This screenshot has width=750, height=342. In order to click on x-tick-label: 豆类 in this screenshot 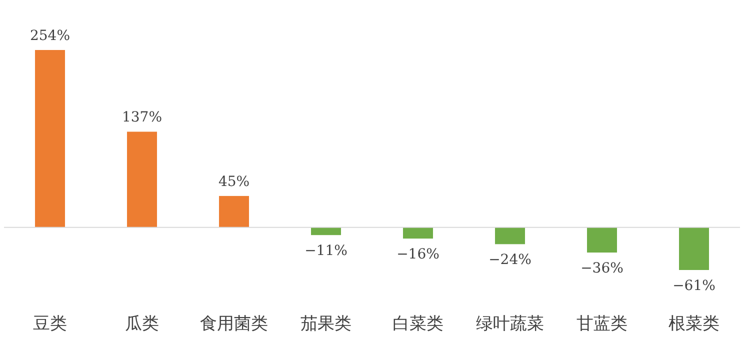, I will do `click(50, 324)`.